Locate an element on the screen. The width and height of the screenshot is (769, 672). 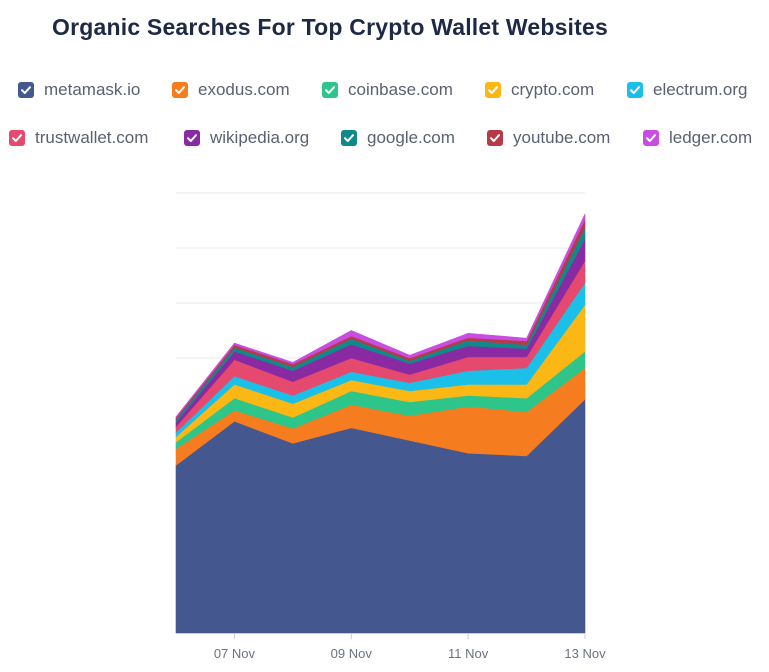
x-tick-label: 07 Nov is located at coordinates (235, 653).